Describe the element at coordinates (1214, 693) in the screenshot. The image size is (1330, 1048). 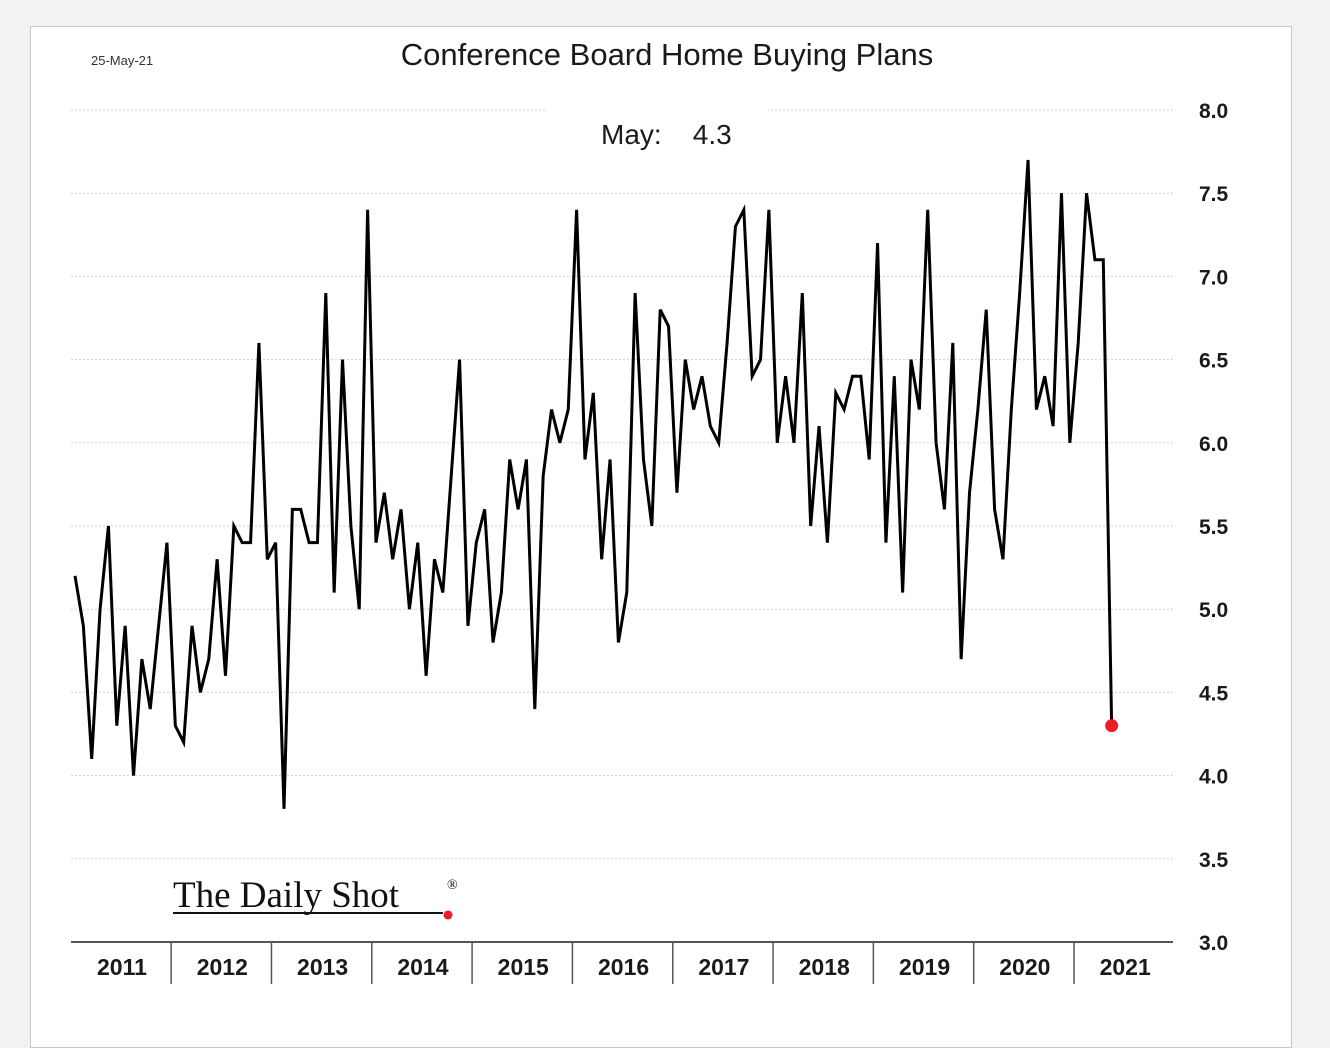
I see `y-tick-label: 4.5` at that location.